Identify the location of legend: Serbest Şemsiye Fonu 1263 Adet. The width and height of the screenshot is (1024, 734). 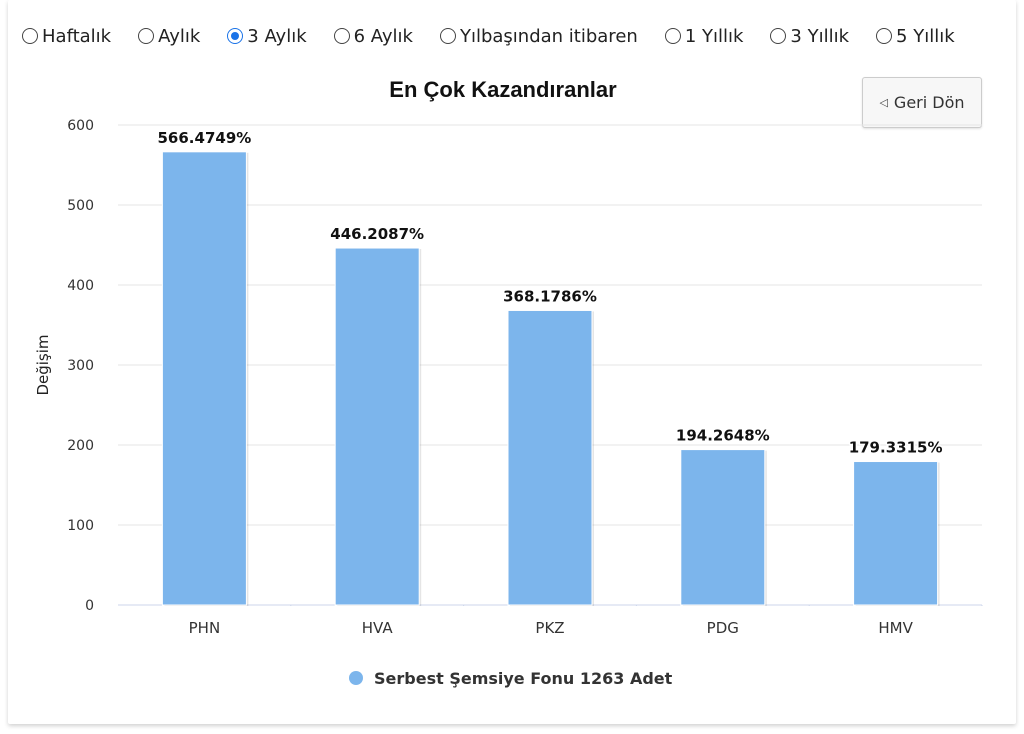
(511, 678).